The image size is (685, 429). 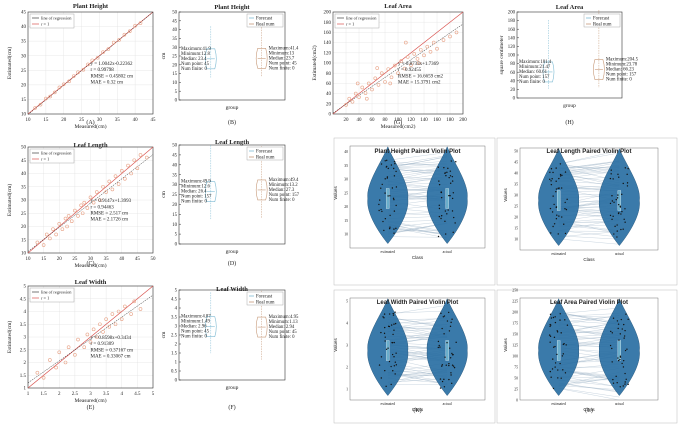 What do you see at coordinates (64, 120) in the screenshot?
I see `x-tick-label: 20` at bounding box center [64, 120].